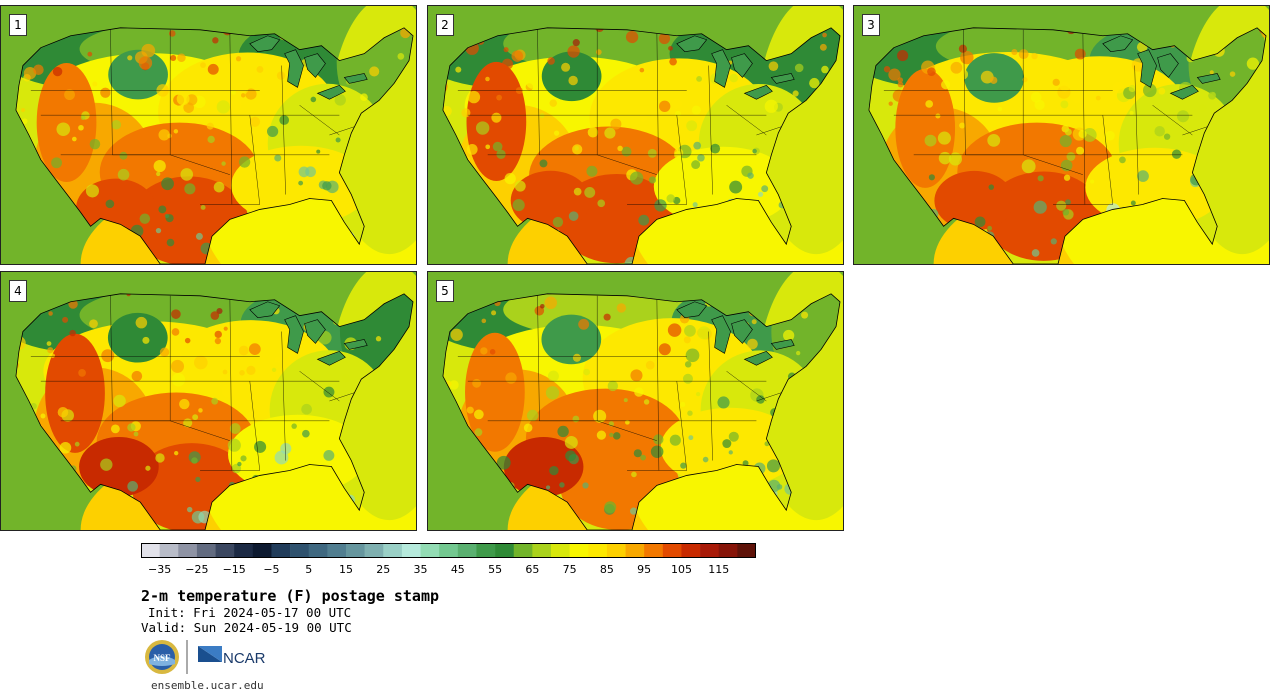 This screenshot has width=1280, height=696. What do you see at coordinates (246, 627) in the screenshot?
I see `valid-time: Valid: Sun 2024-05-19 00 UTC` at bounding box center [246, 627].